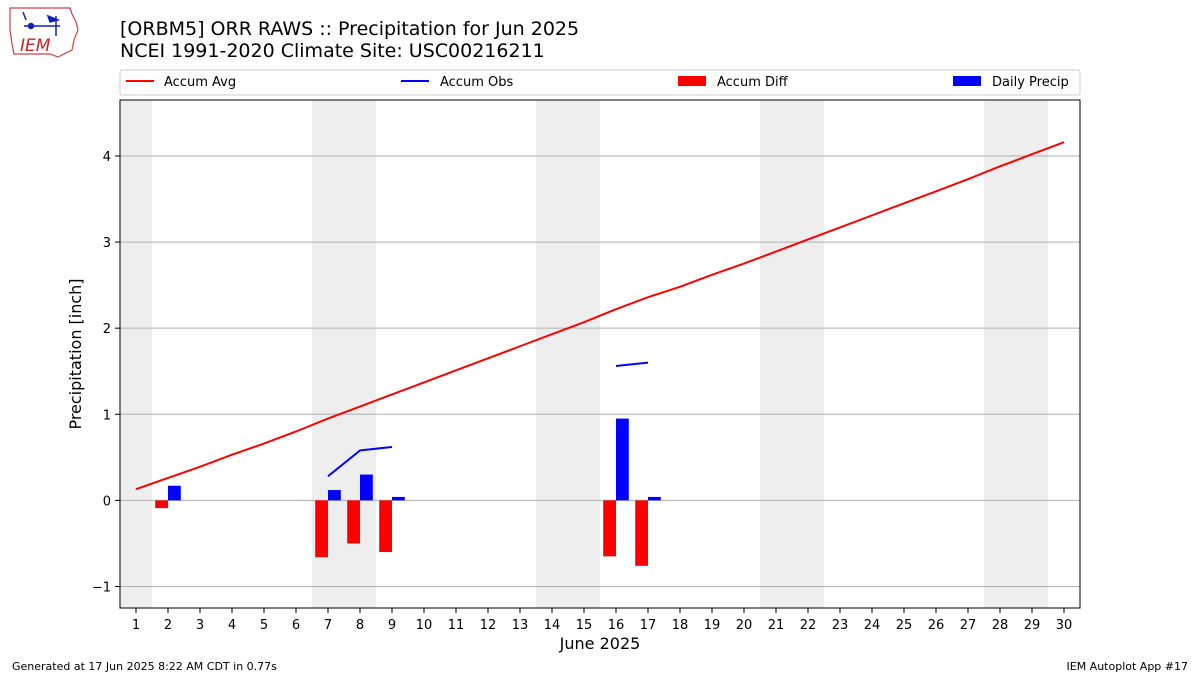 This screenshot has height=675, width=1200. Describe the element at coordinates (872, 625) in the screenshot. I see `x-tick-label: 24` at that location.